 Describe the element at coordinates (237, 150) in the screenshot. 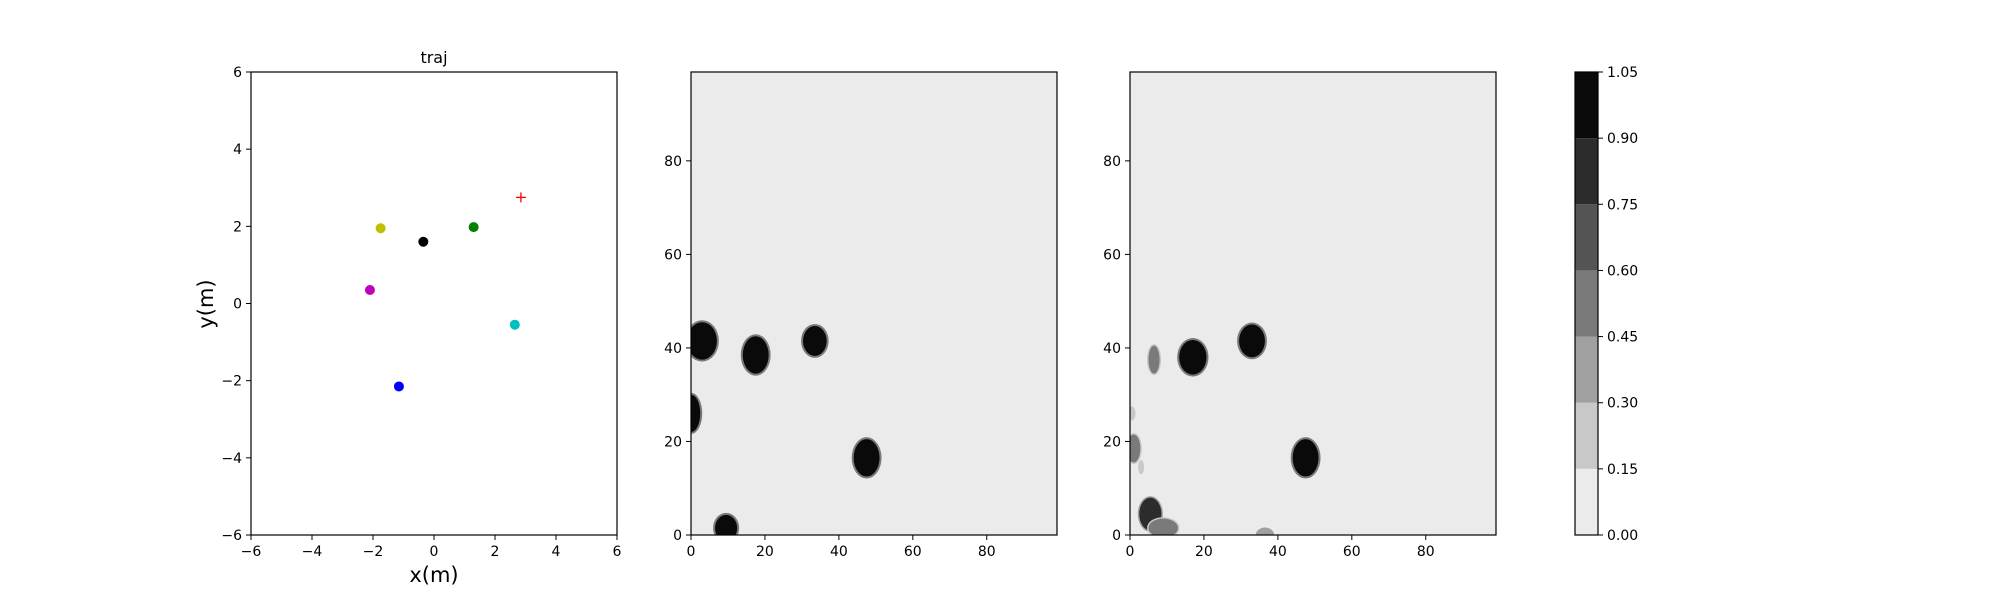

I see `traj-y-tick-label: 4` at that location.